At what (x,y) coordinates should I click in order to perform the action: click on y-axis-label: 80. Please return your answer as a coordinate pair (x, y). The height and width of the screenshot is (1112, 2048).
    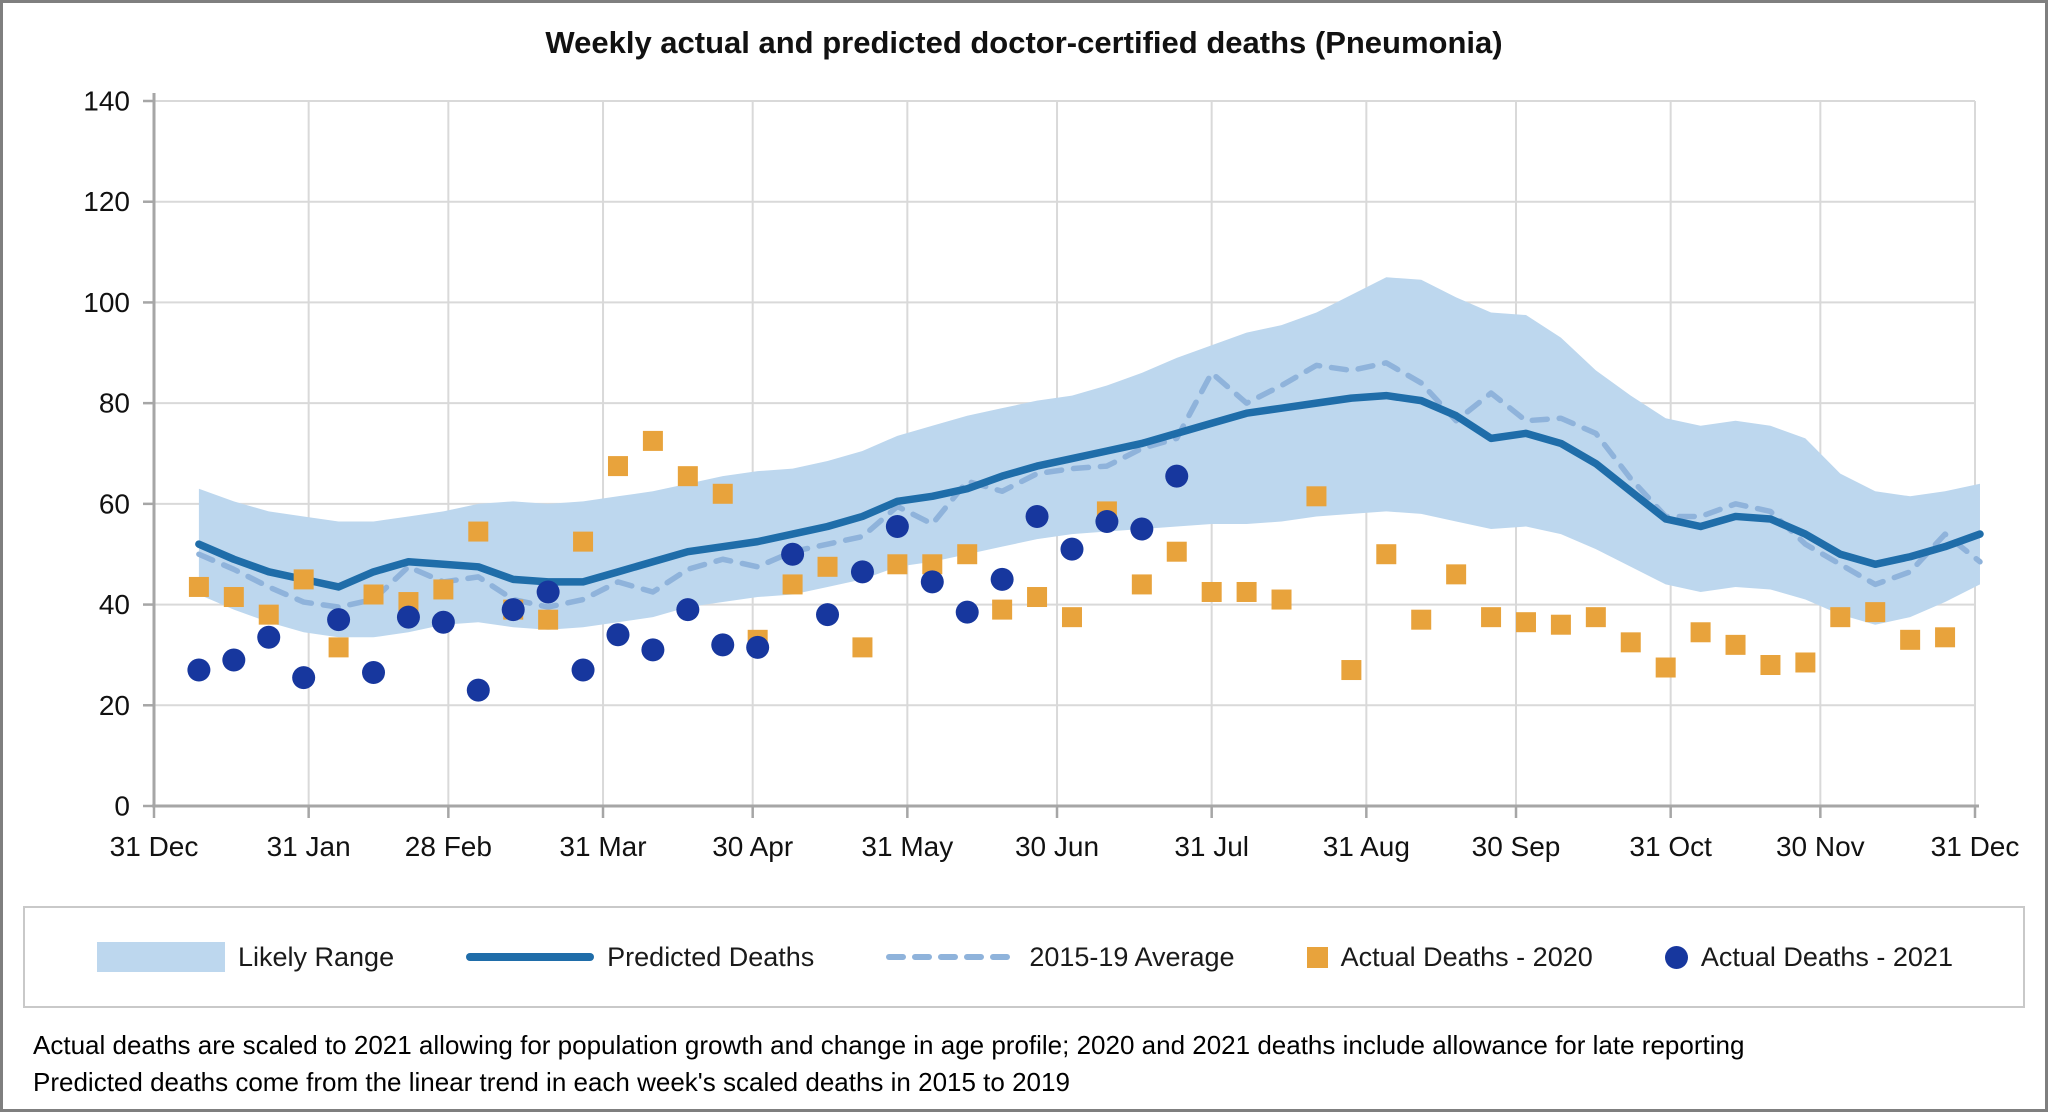
    Looking at the image, I should click on (114, 403).